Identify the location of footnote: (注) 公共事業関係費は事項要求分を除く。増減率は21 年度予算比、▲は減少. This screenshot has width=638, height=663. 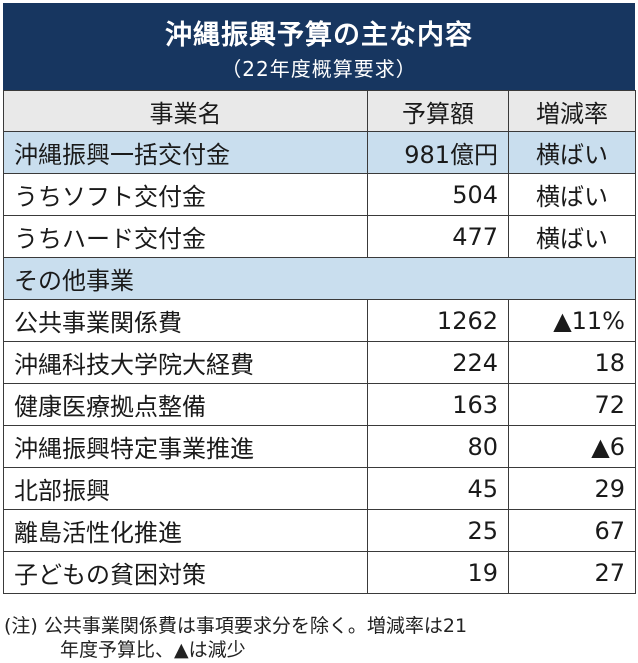
(318, 638).